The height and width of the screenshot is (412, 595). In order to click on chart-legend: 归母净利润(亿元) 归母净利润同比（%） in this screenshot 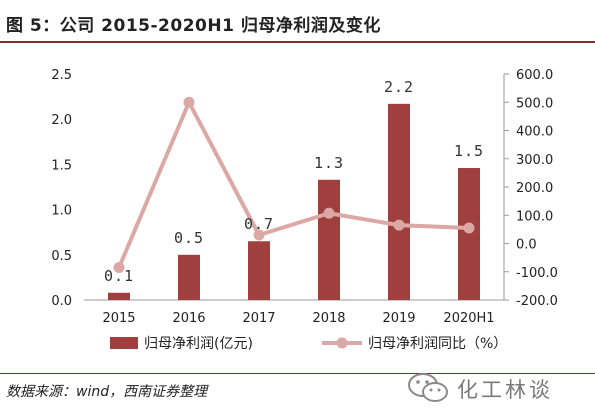, I will do `click(308, 343)`.